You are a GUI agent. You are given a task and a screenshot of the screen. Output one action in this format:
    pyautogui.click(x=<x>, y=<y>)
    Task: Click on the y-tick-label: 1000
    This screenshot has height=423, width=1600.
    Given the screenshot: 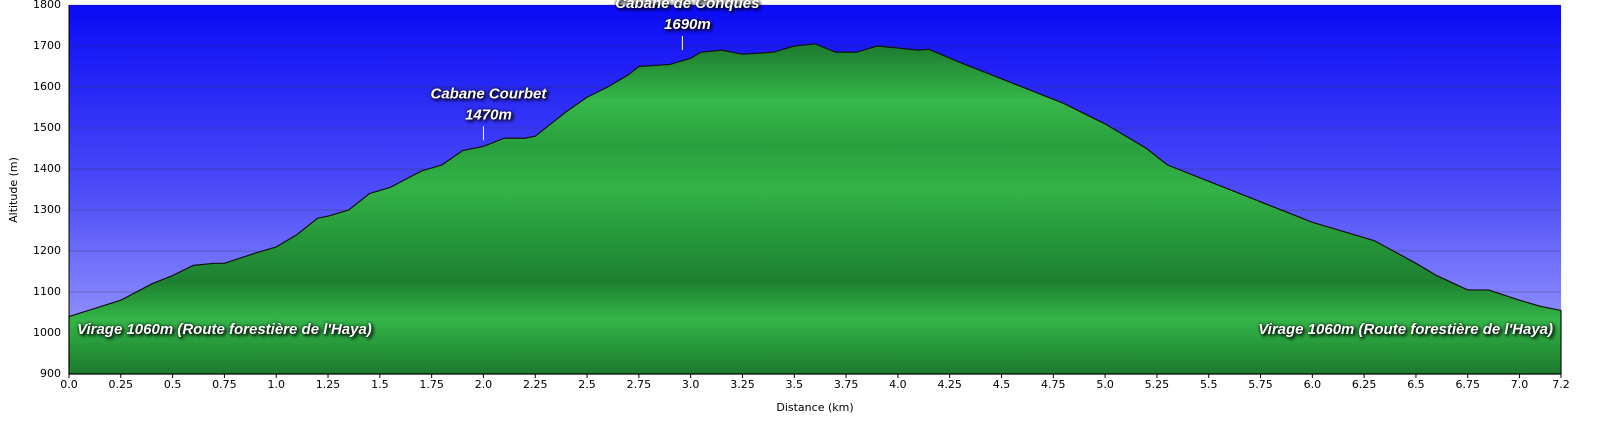 What is the action you would take?
    pyautogui.click(x=47, y=332)
    